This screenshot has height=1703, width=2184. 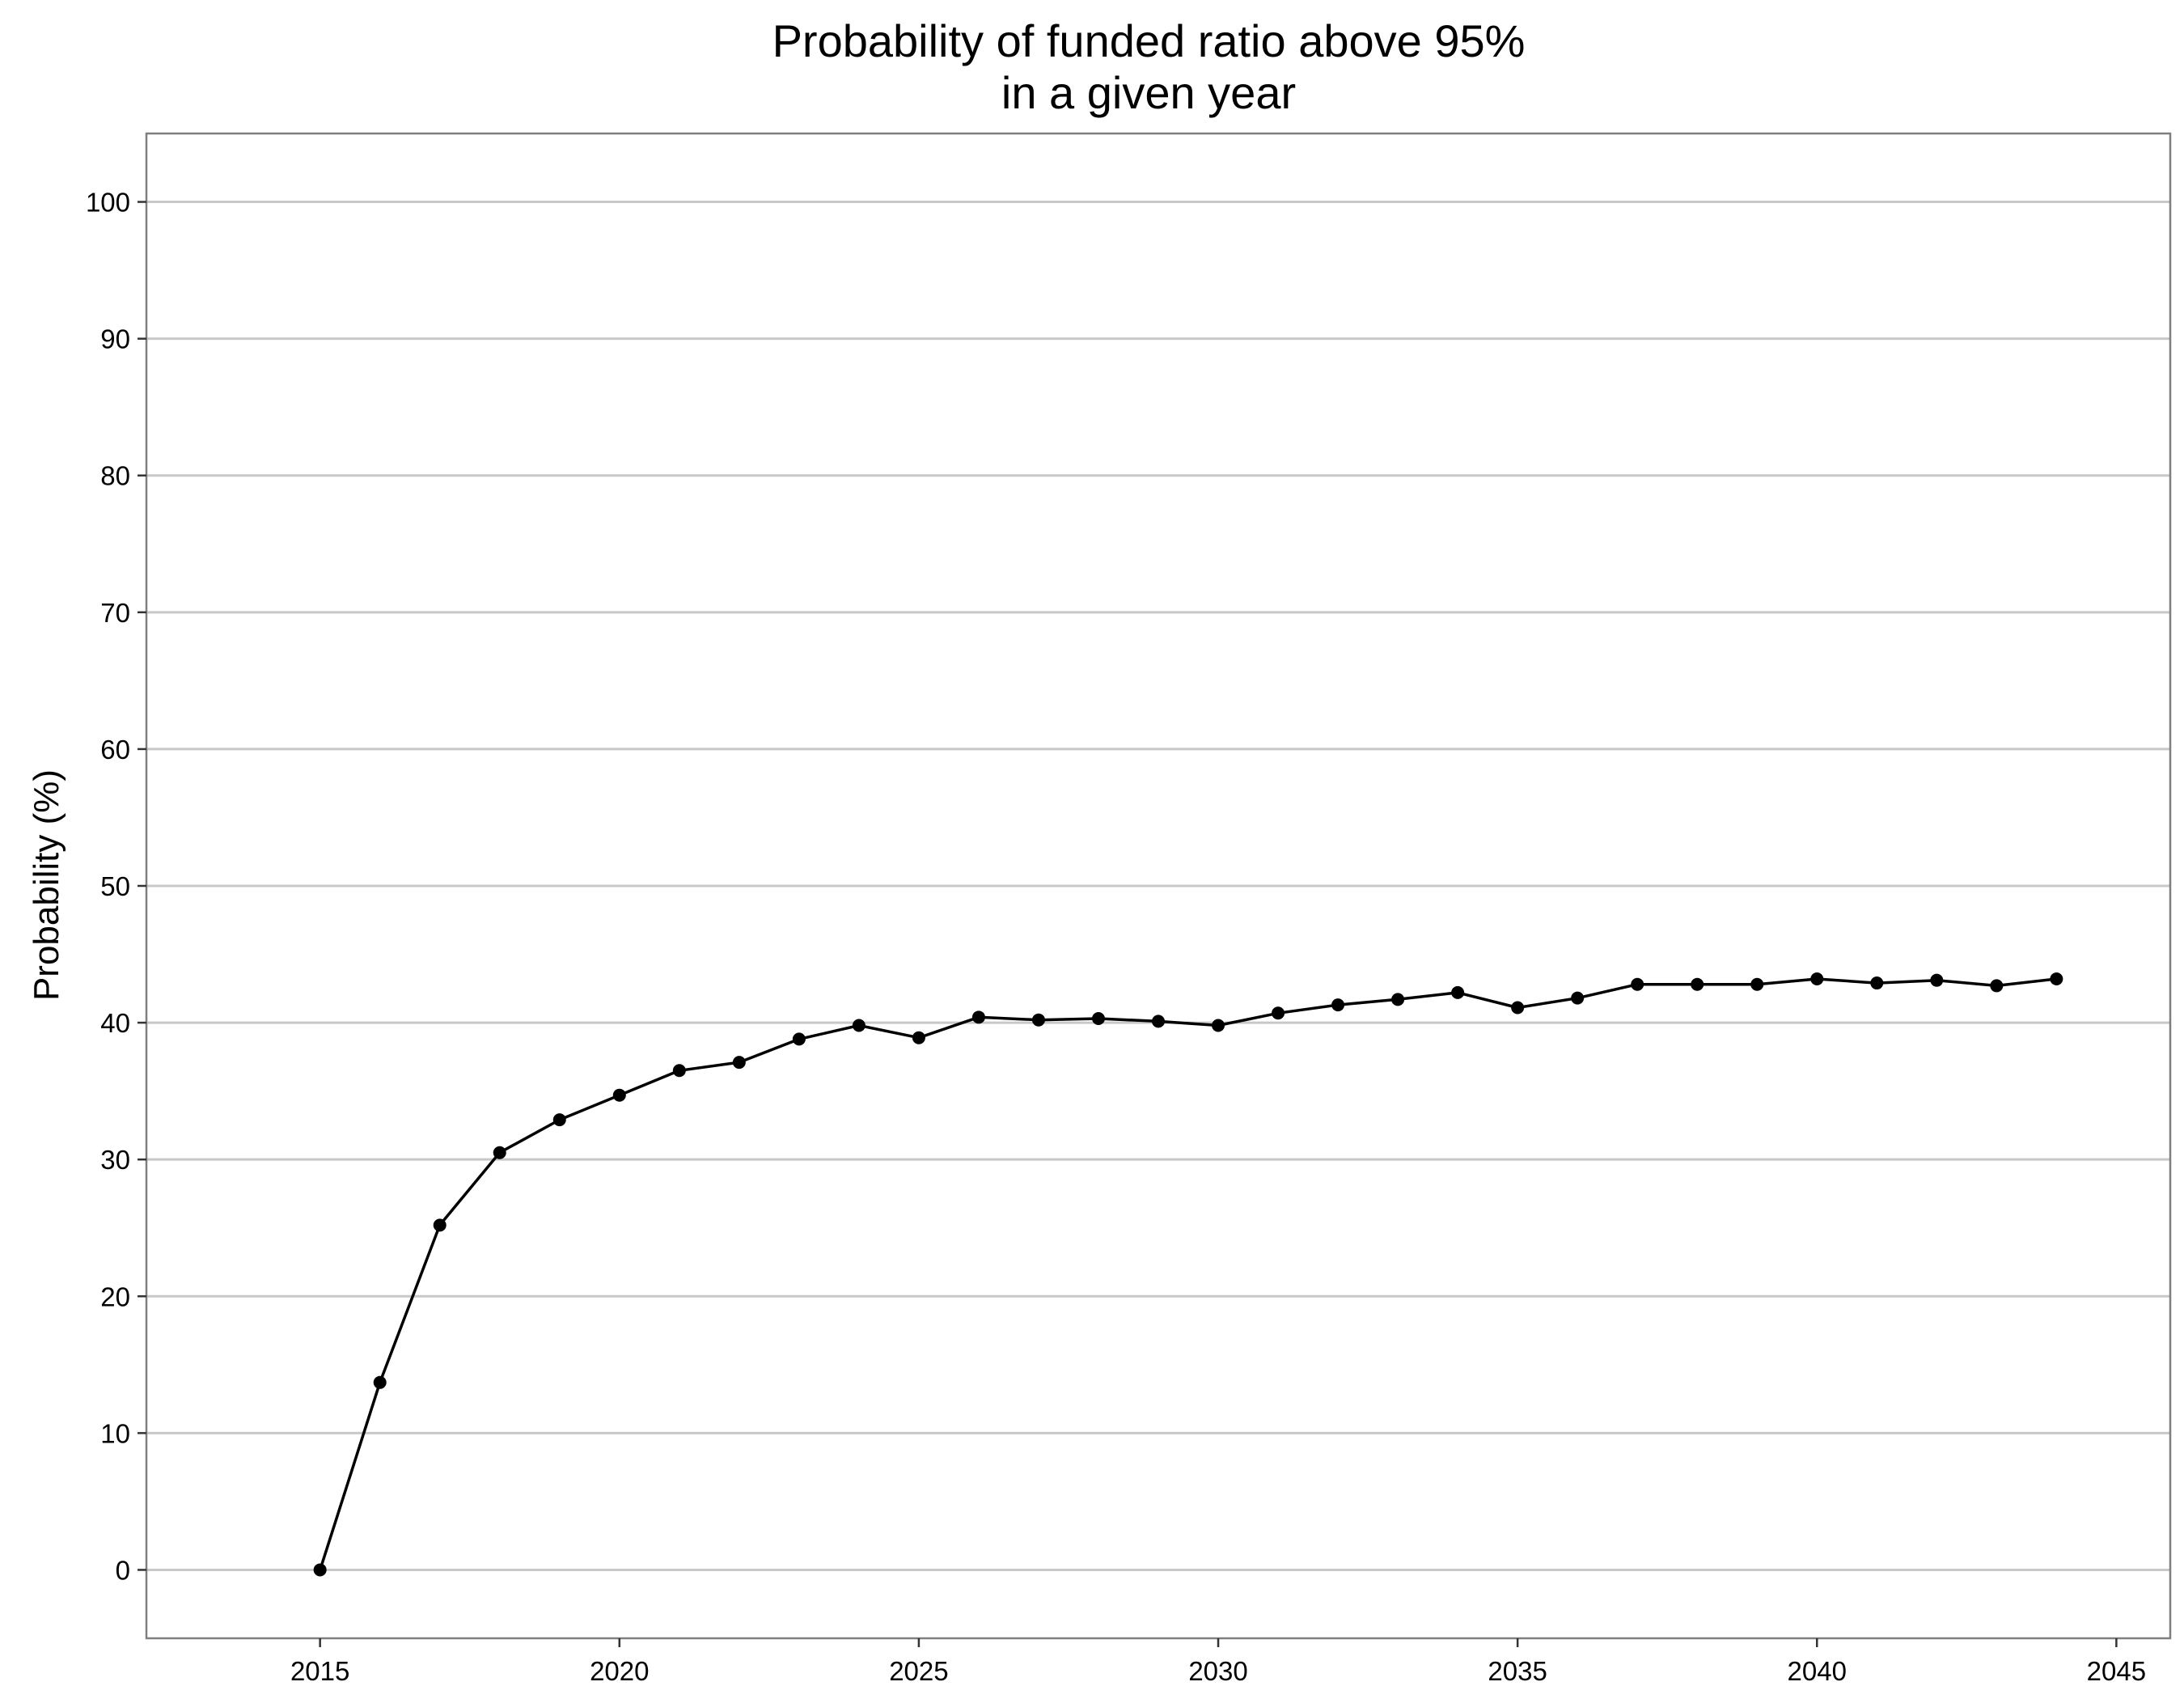 What do you see at coordinates (1637, 984) in the screenshot?
I see `data-point-2037` at bounding box center [1637, 984].